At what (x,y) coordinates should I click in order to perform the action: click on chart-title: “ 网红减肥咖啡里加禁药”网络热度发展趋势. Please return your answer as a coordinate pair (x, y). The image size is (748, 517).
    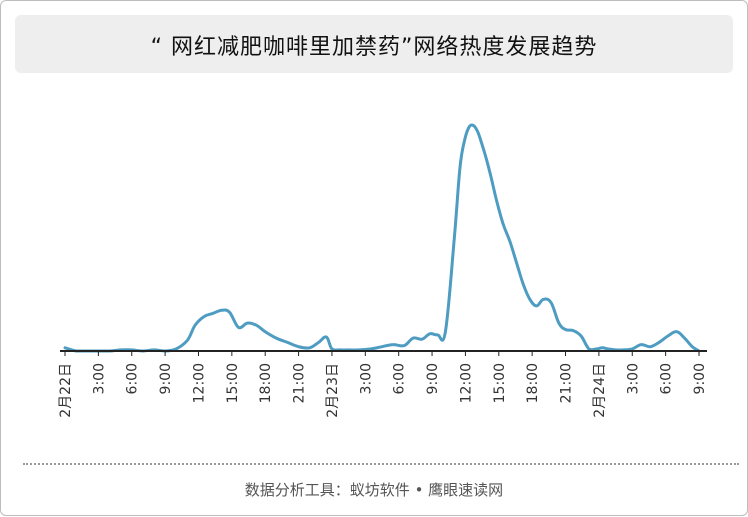
    Looking at the image, I should click on (374, 47).